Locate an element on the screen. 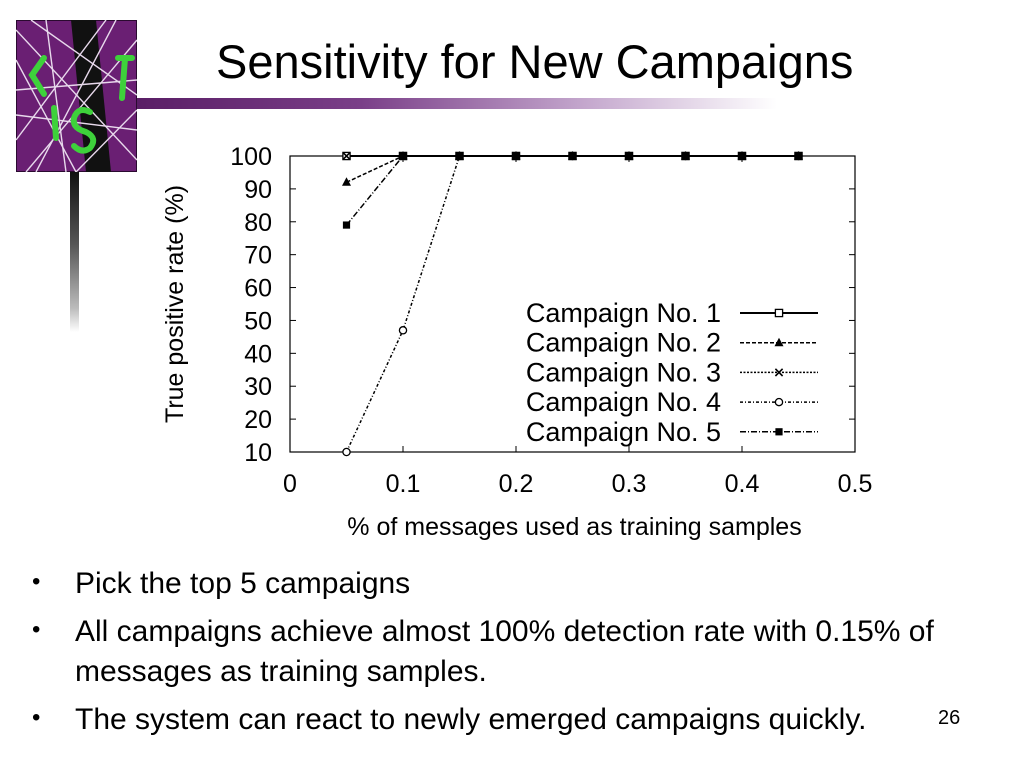 The height and width of the screenshot is (768, 1024). y-tick-label: 100 is located at coordinates (251, 157).